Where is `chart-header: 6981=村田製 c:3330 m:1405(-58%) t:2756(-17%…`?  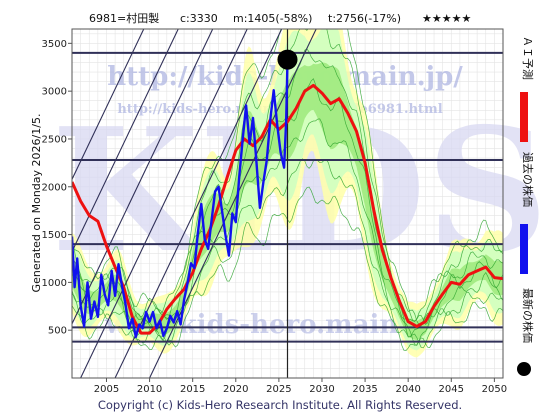 chart-header: 6981=村田製 c:3330 m:1405(-58%) t:2756(-17%… is located at coordinates (280, 18).